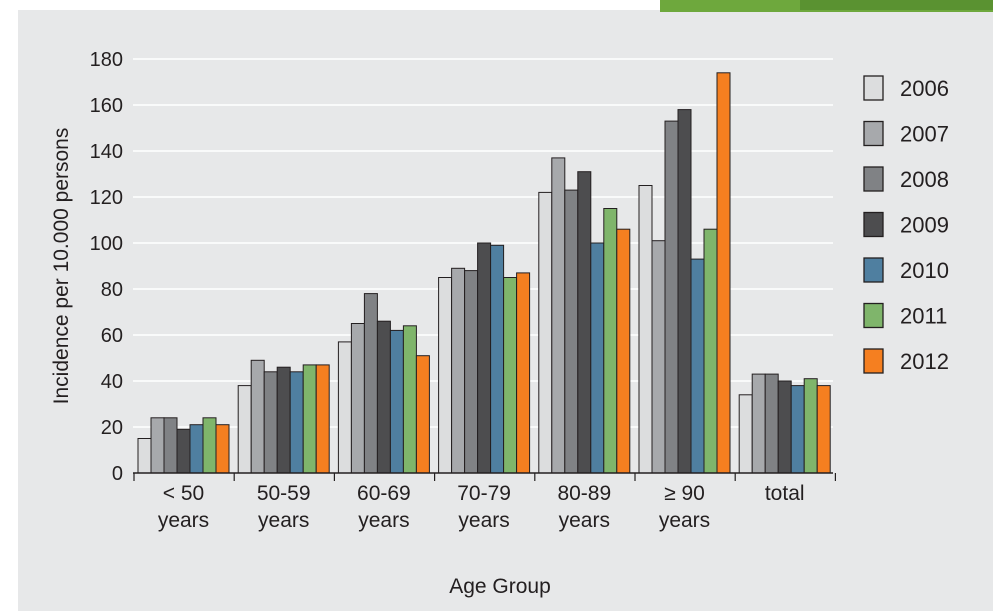  I want to click on legend-swatch-2006, so click(873, 88).